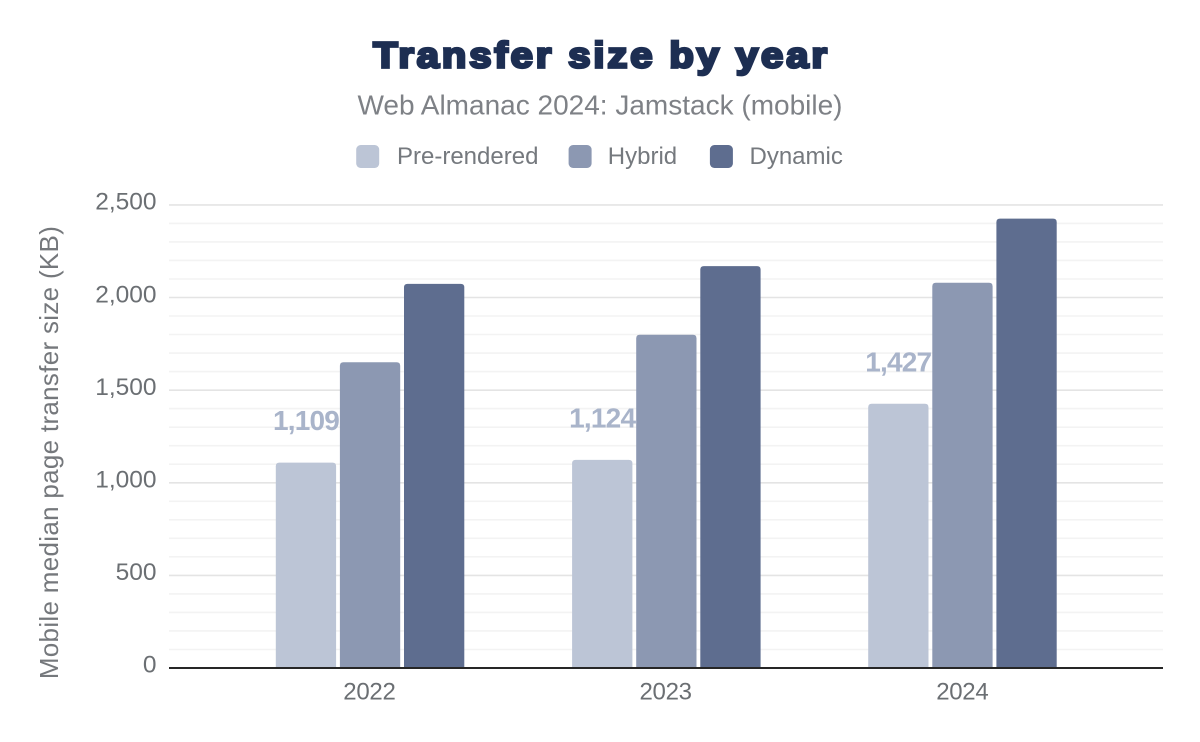 The image size is (1200, 742). What do you see at coordinates (150, 665) in the screenshot?
I see `svg-text: 0` at bounding box center [150, 665].